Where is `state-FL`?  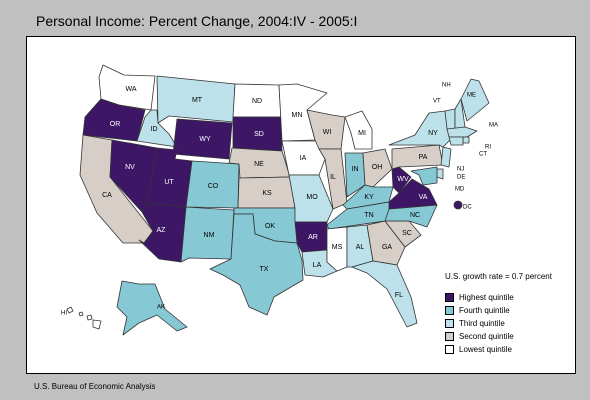
state-FL is located at coordinates (384, 294).